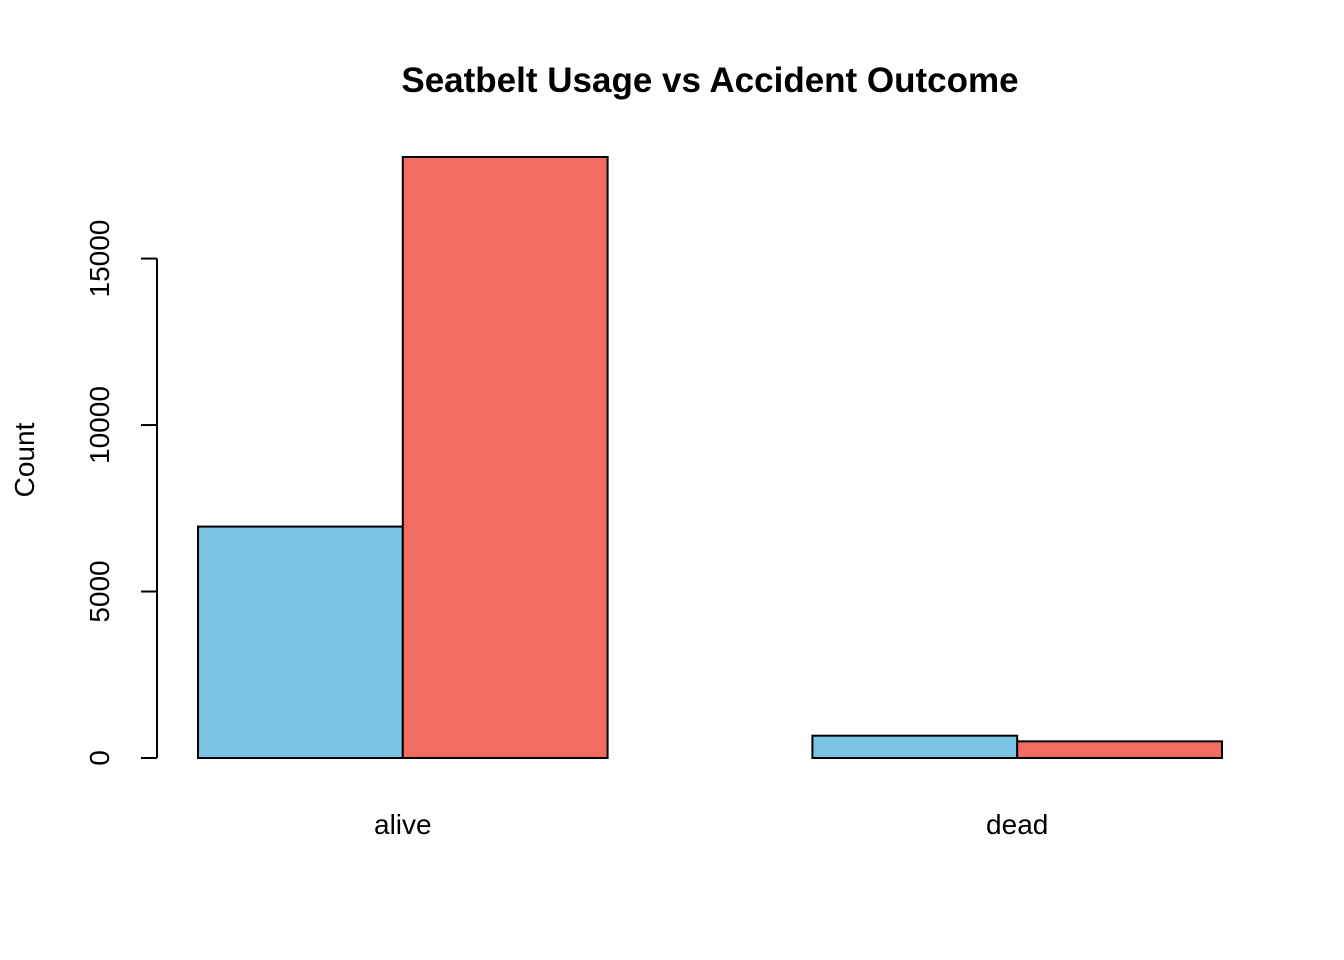 This screenshot has width=1344, height=960. I want to click on y-tick-label: 15000, so click(99, 259).